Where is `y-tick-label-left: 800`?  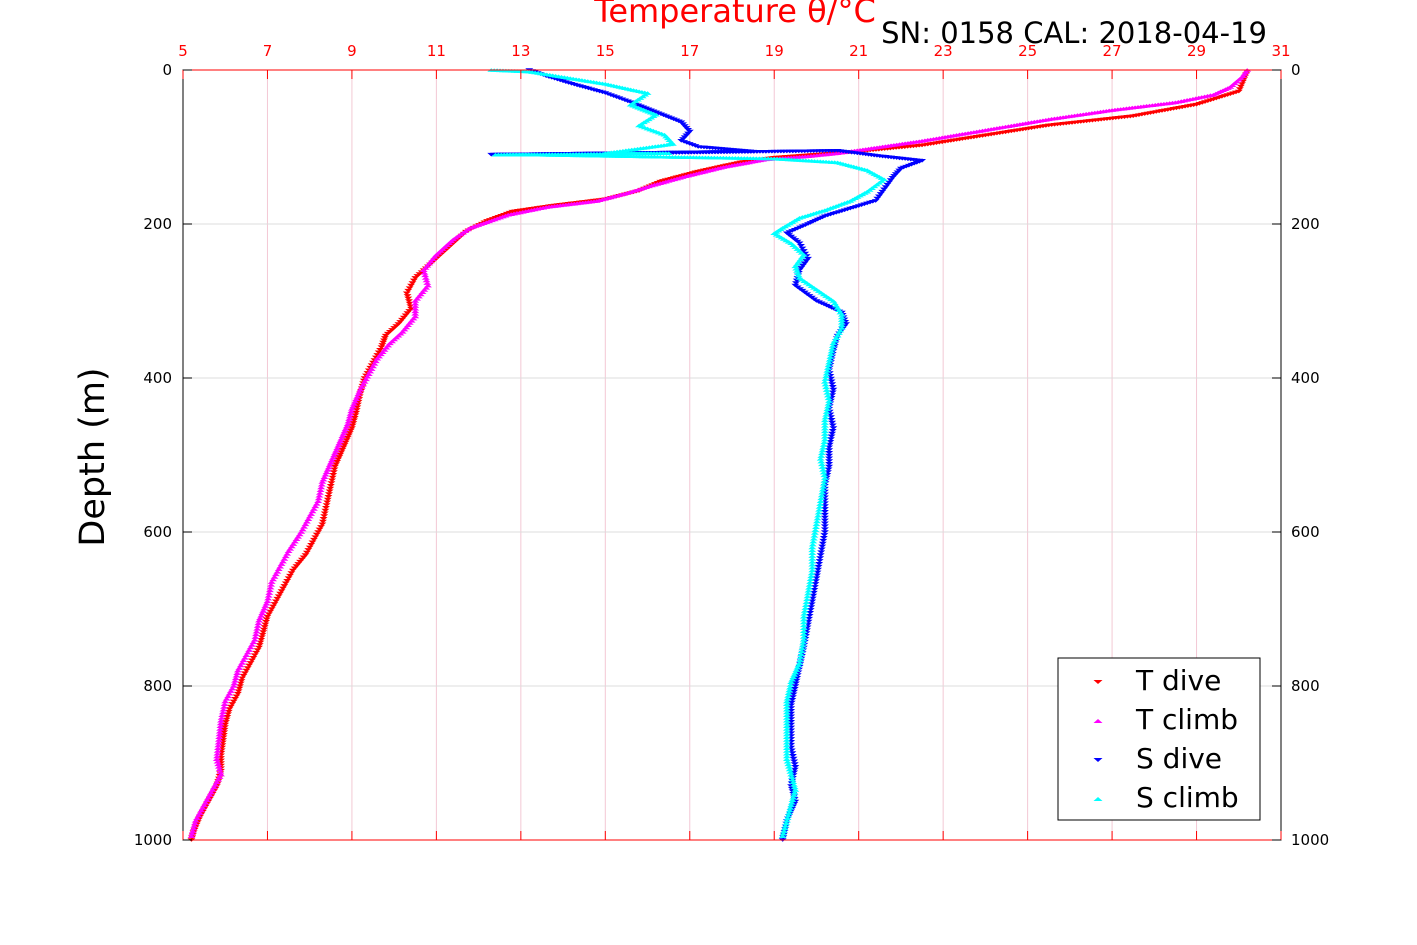 y-tick-label-left: 800 is located at coordinates (157, 686).